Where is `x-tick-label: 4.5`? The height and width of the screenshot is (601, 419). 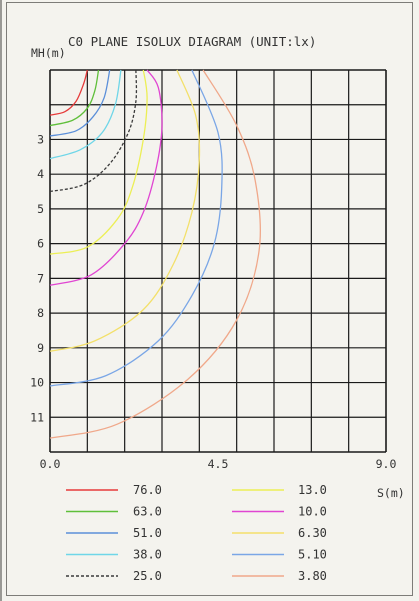 x-tick-label: 4.5 is located at coordinates (218, 464).